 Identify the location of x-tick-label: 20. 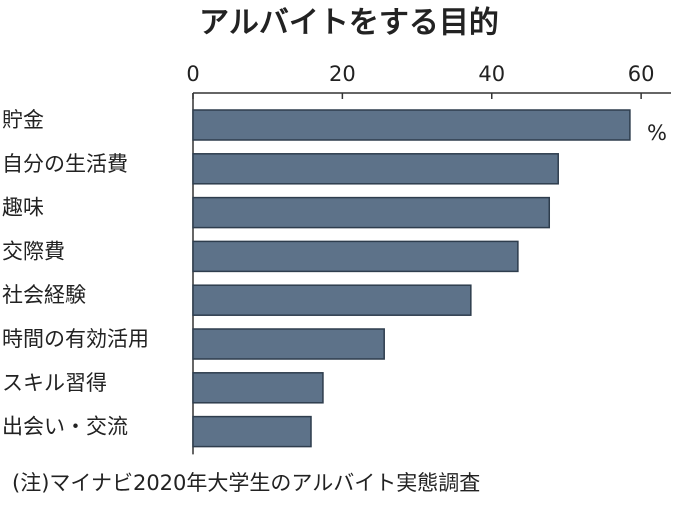
(342, 74).